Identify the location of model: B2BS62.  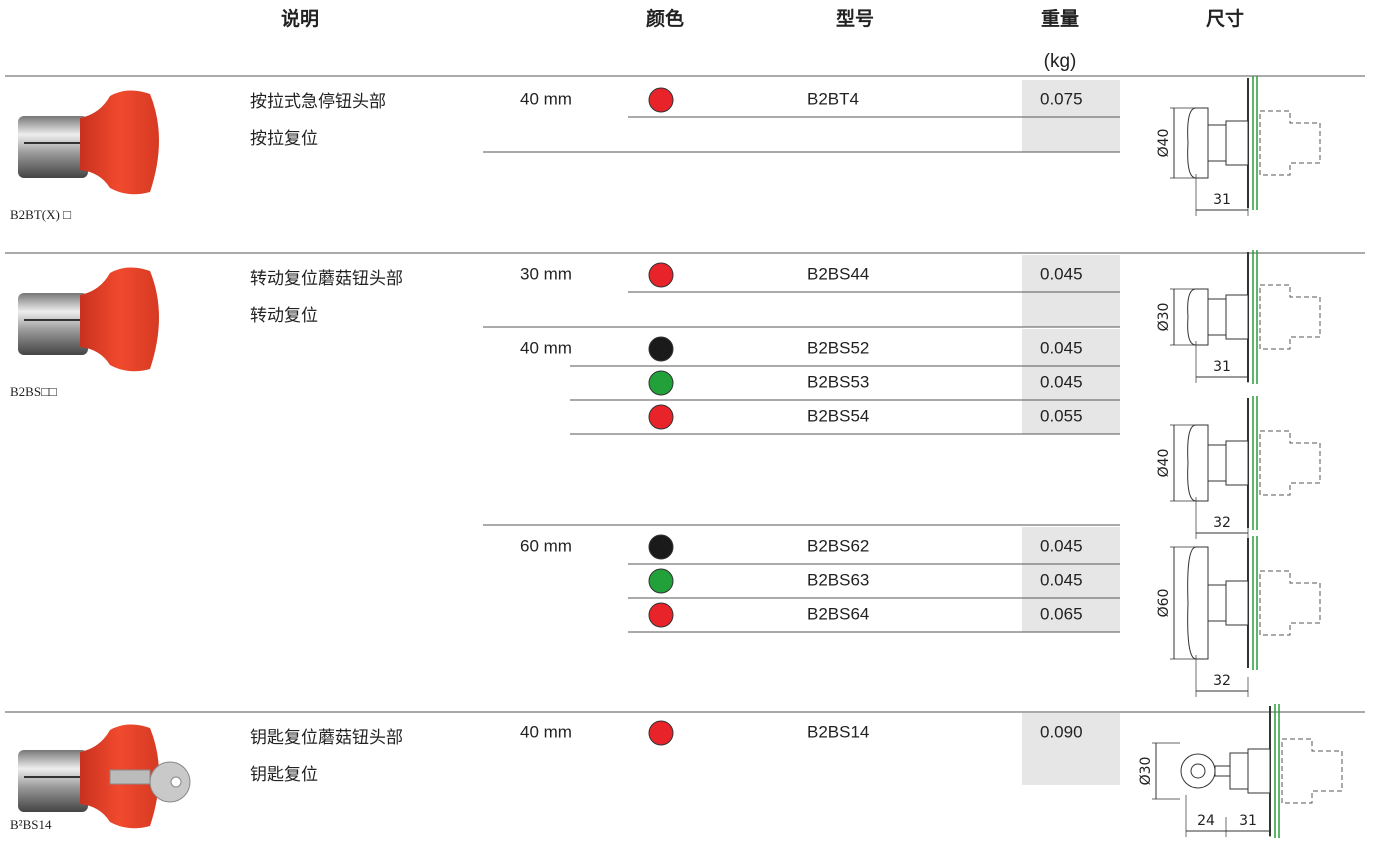
(838, 545).